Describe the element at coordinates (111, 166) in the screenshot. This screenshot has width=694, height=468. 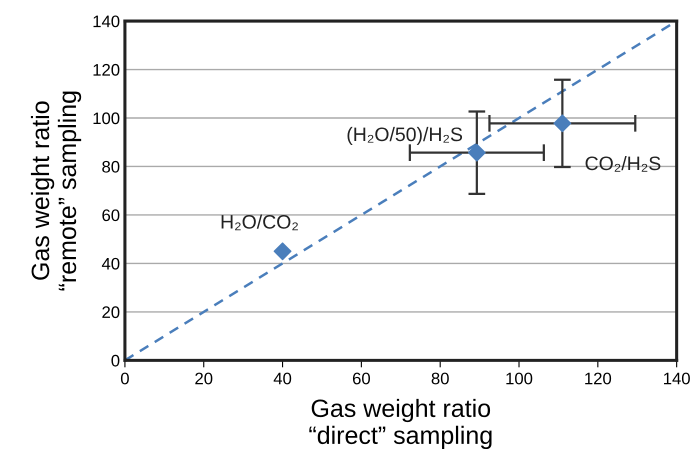
I see `y-tick-label: 80` at that location.